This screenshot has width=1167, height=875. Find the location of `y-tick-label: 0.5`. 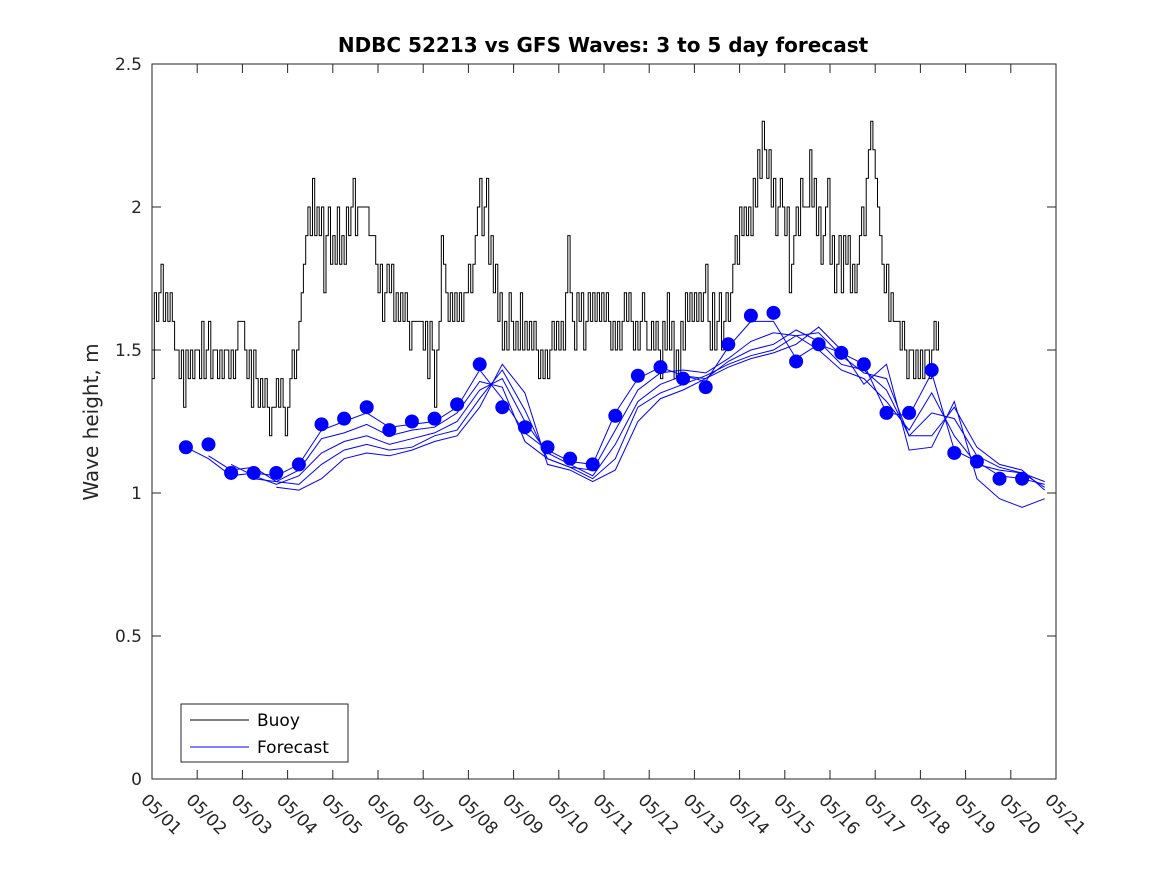

y-tick-label: 0.5 is located at coordinates (128, 637).